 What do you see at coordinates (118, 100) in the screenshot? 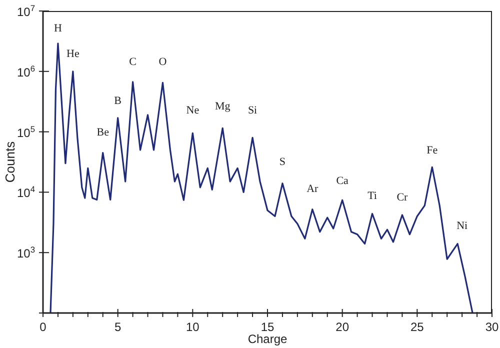
I see `annotation: B` at bounding box center [118, 100].